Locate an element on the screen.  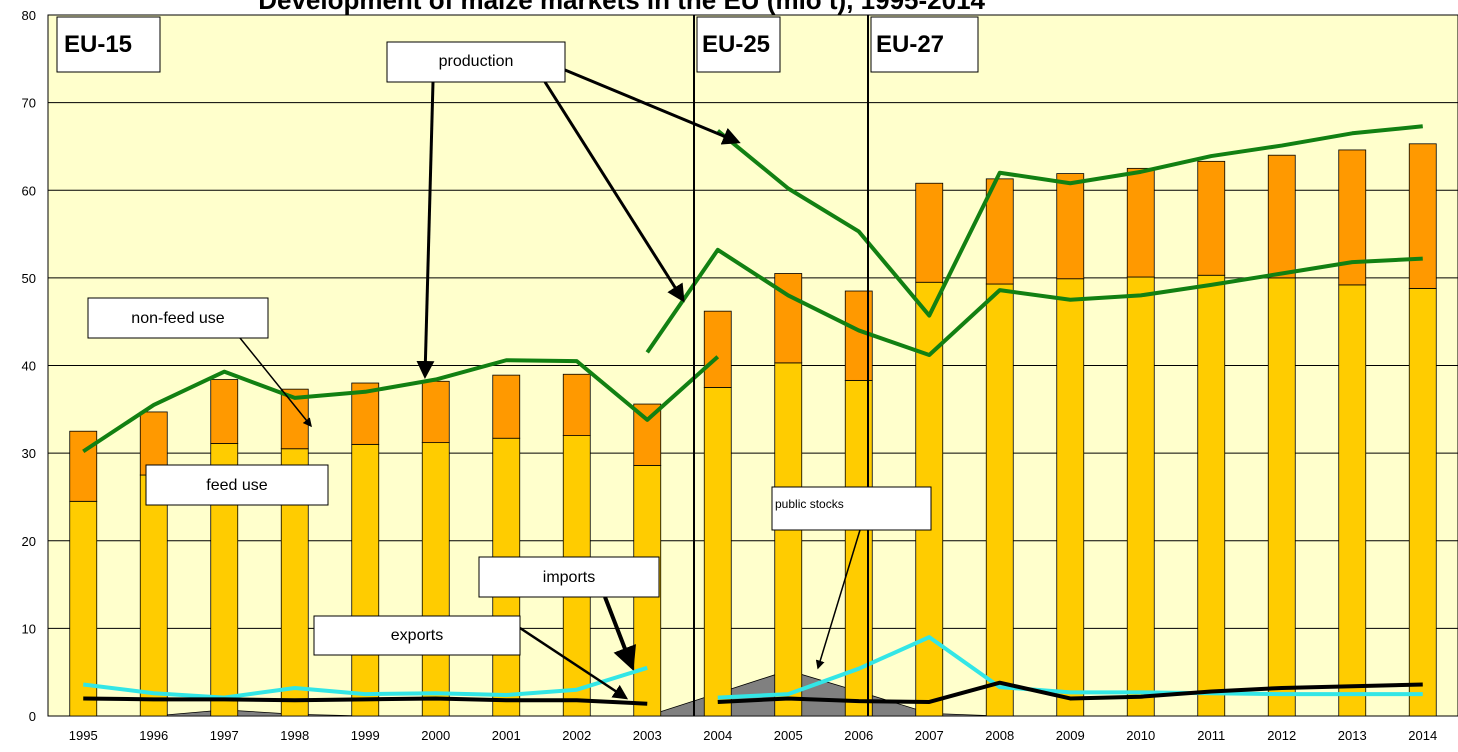
y-tick-label: 10 is located at coordinates (29, 628).